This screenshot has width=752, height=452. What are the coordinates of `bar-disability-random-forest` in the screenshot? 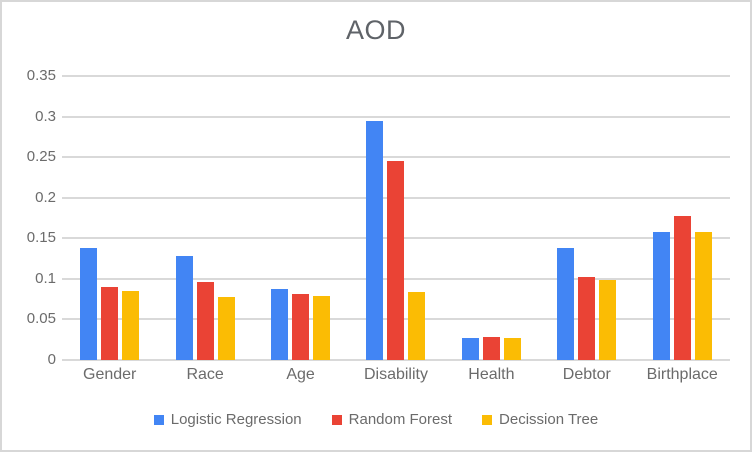 It's located at (396, 260).